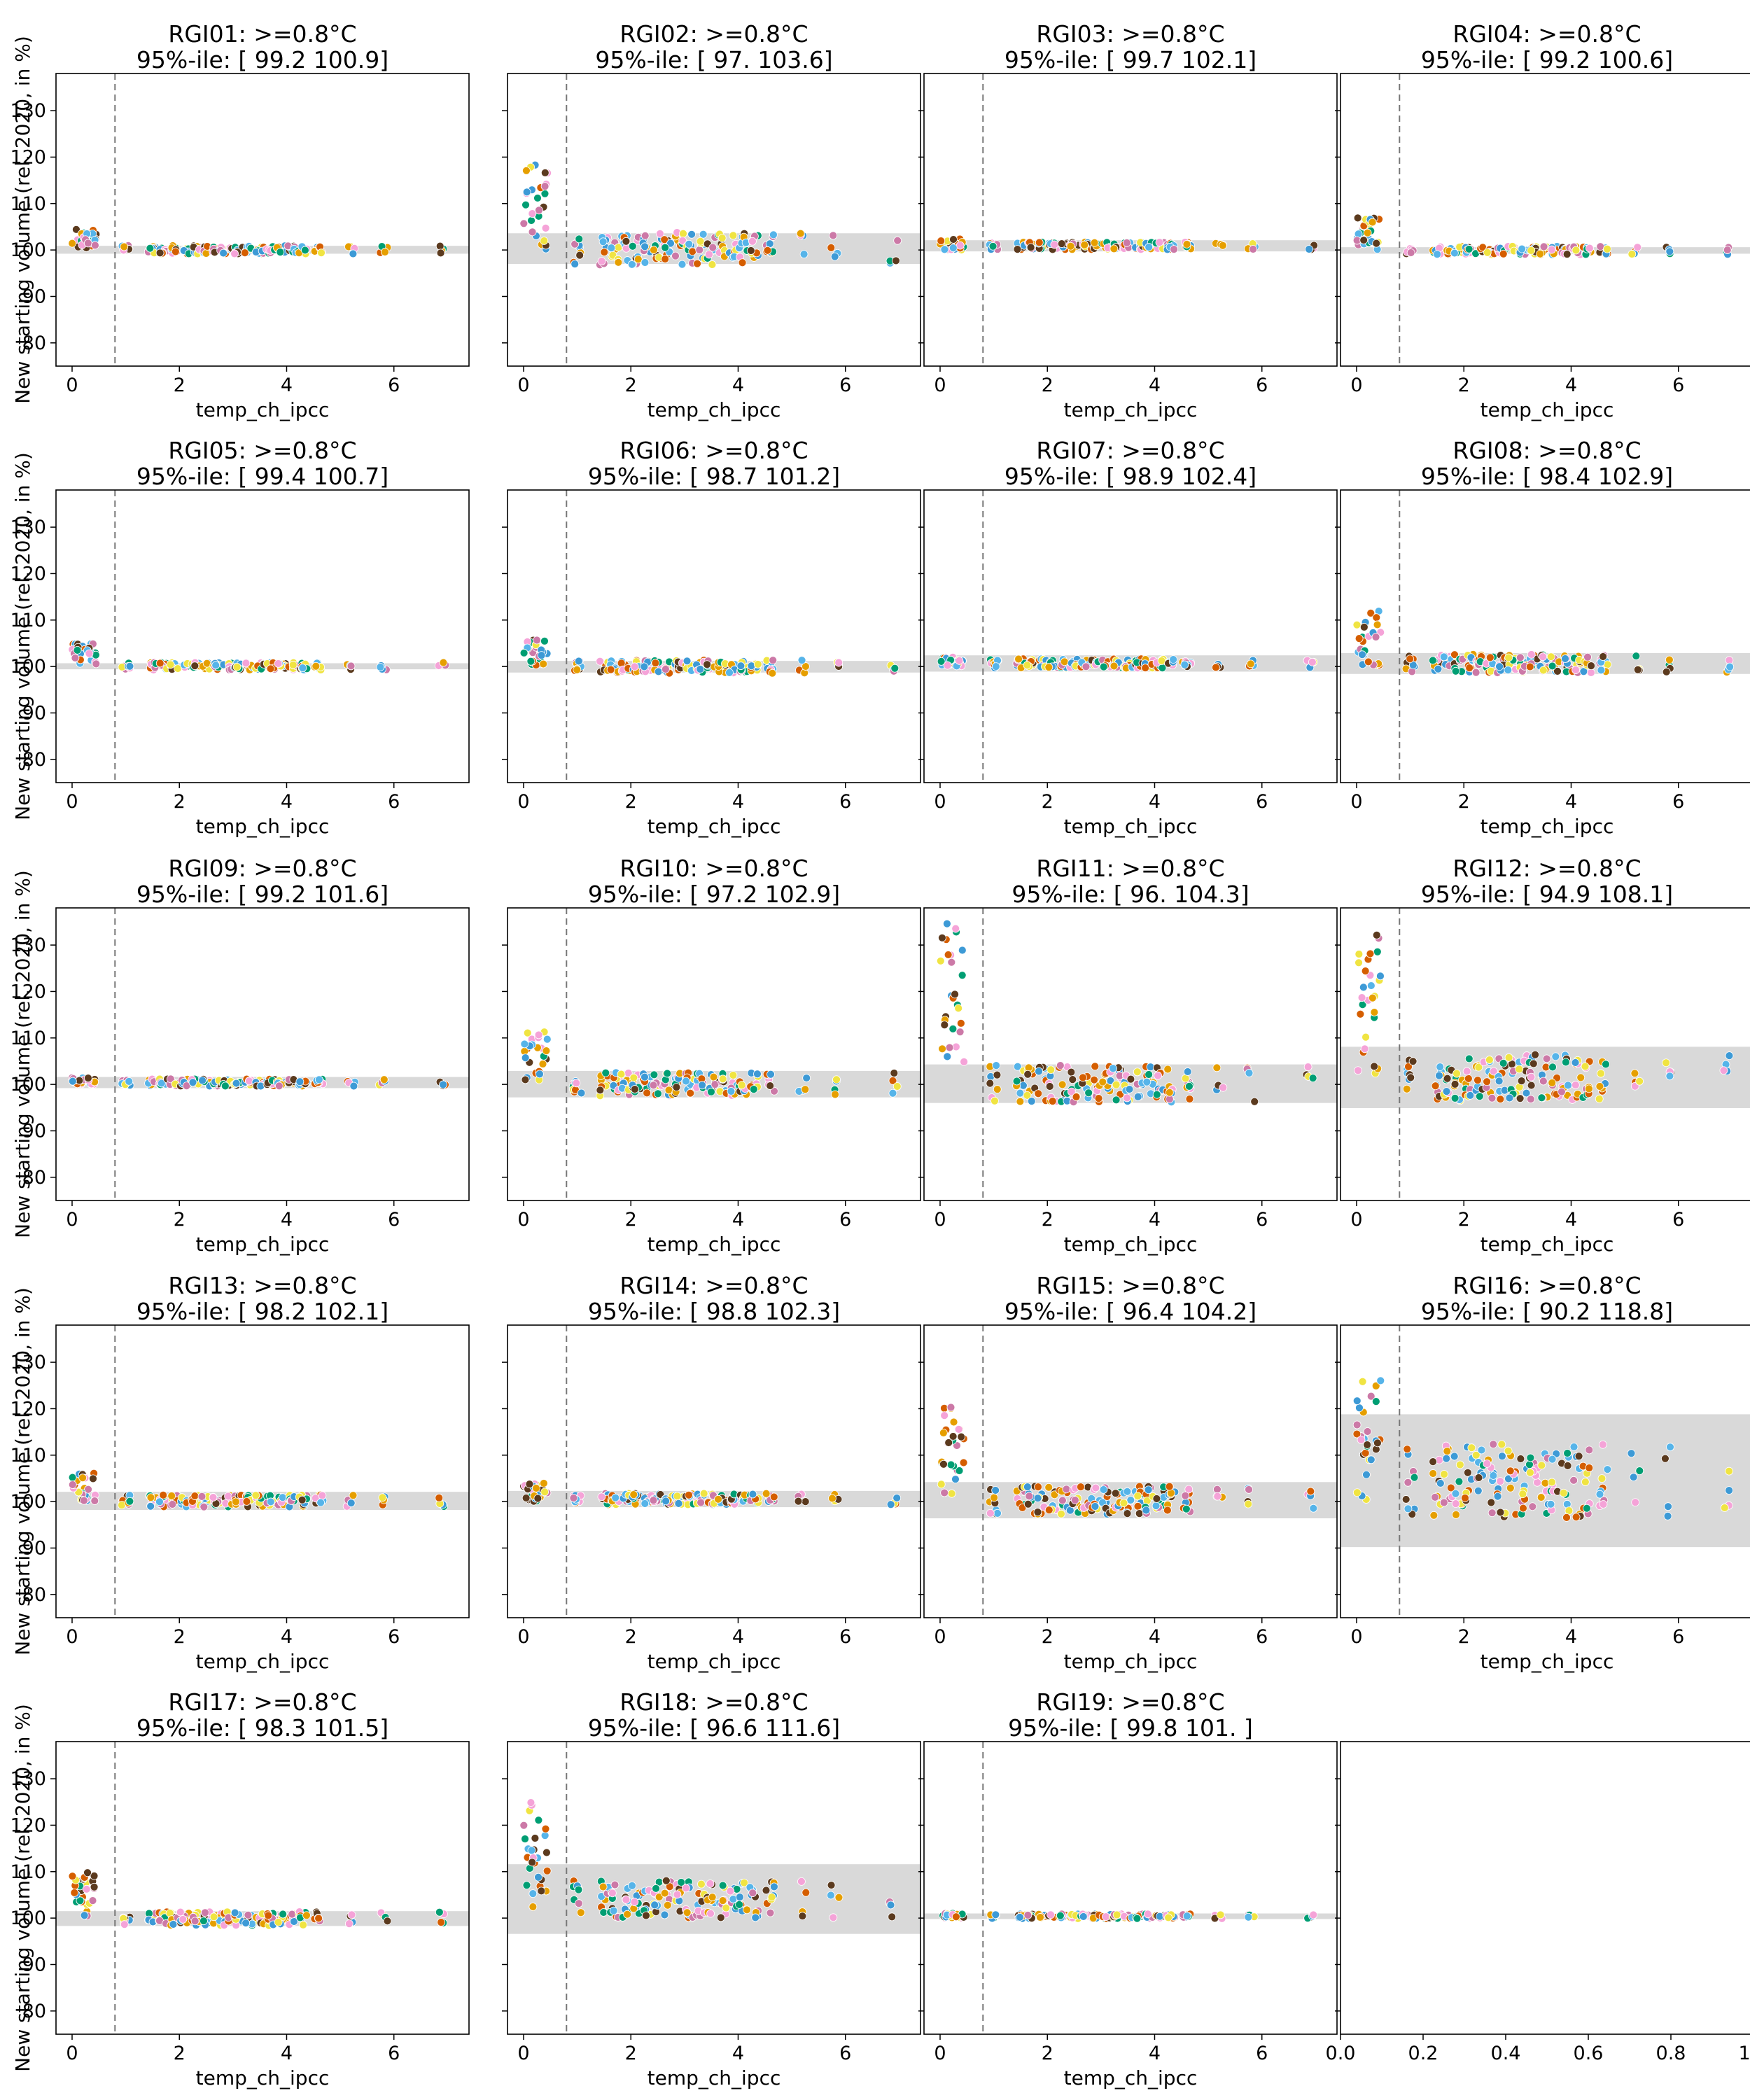  Describe the element at coordinates (714, 476) in the screenshot. I see `subplot-subtitle: 95%-ile: [ 98.7 101.2]` at that location.